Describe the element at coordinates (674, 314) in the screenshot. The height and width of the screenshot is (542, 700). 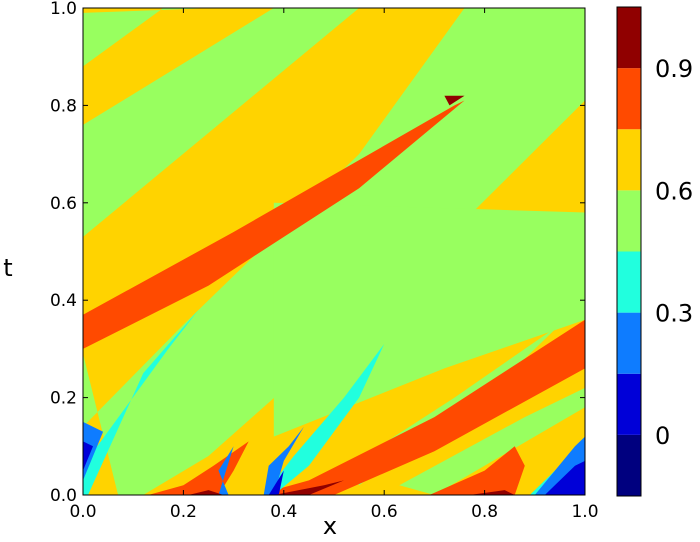
I see `colorbar-tick-label: 0.3` at that location.